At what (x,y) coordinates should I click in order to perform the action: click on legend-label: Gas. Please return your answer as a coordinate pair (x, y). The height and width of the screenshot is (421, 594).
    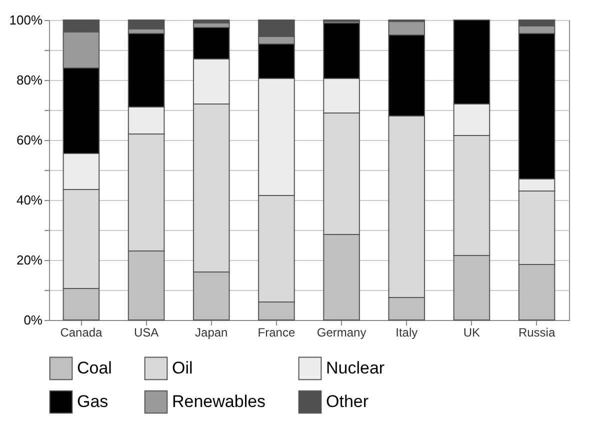
    Looking at the image, I should click on (92, 401).